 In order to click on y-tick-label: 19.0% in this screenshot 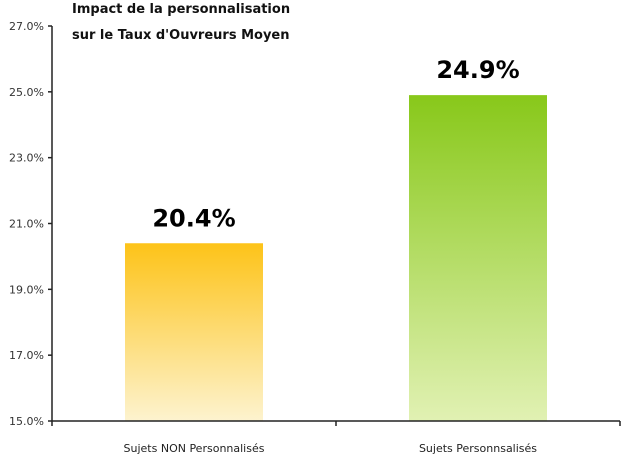, I will do `click(26, 289)`.